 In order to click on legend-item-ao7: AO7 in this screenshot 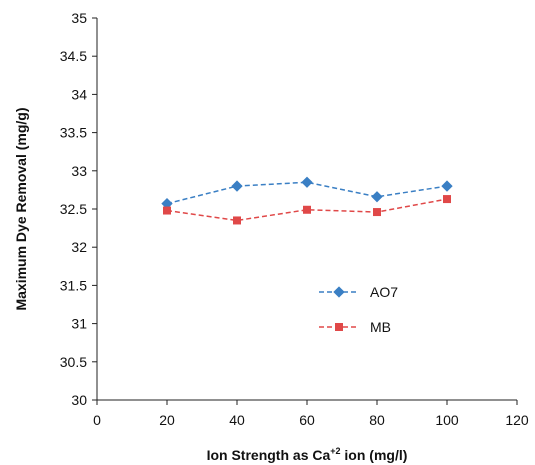, I will do `click(358, 292)`.